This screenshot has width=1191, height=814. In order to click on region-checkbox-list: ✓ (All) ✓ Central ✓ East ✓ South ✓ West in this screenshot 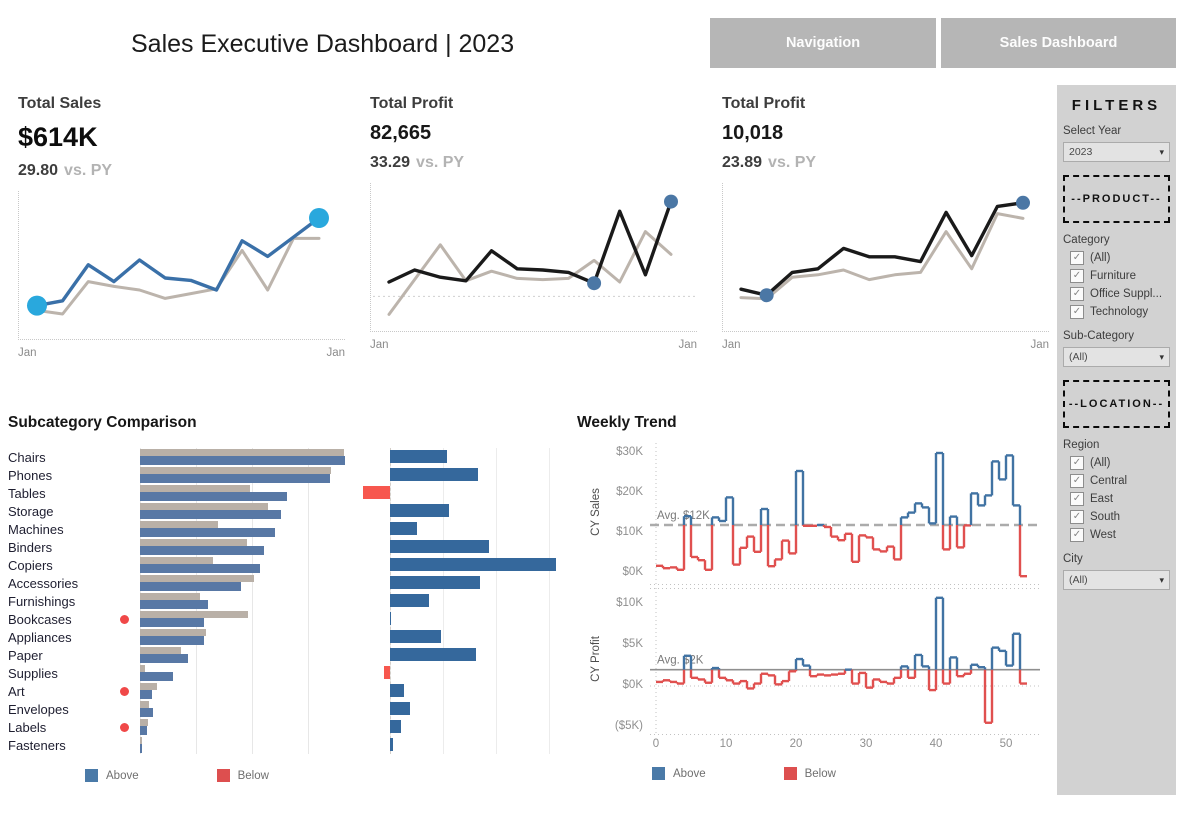, I will do `click(1116, 499)`.